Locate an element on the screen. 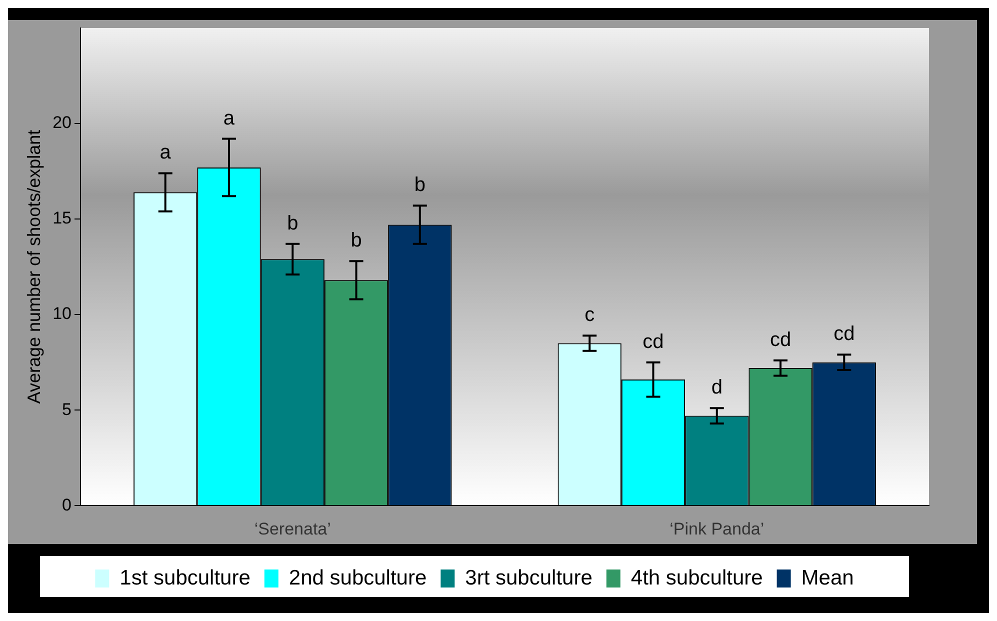  legend-label: 2nd subculture is located at coordinates (357, 578).